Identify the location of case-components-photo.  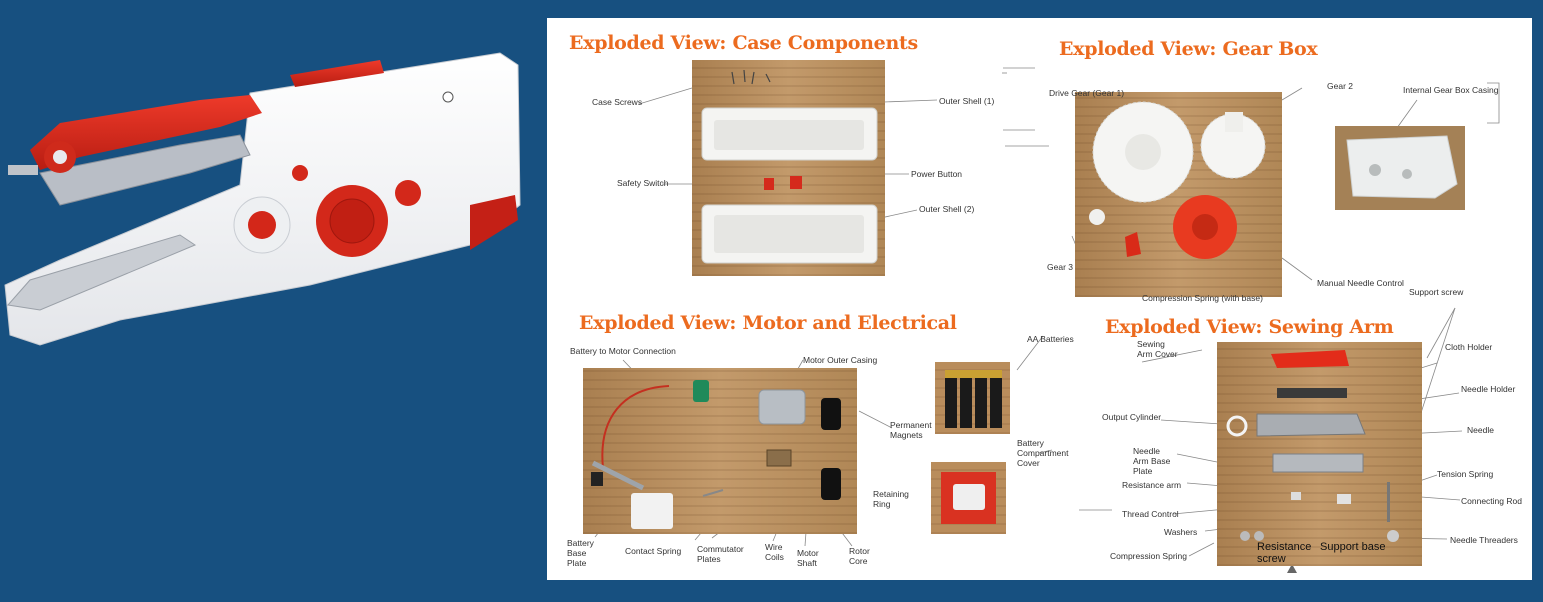
(788, 168).